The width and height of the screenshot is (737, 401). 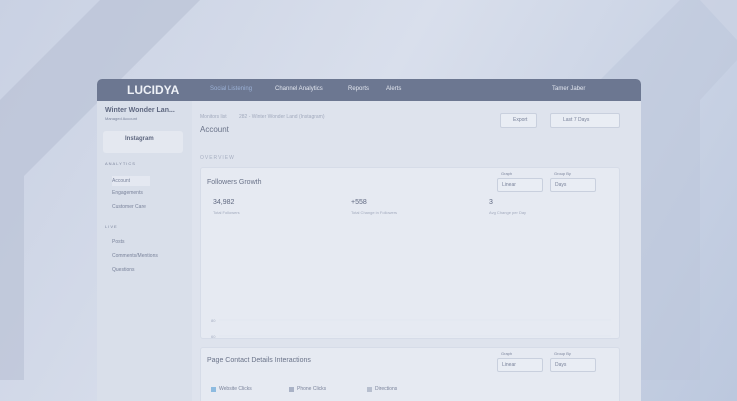 I want to click on nav-item: Posts, so click(x=118, y=242).